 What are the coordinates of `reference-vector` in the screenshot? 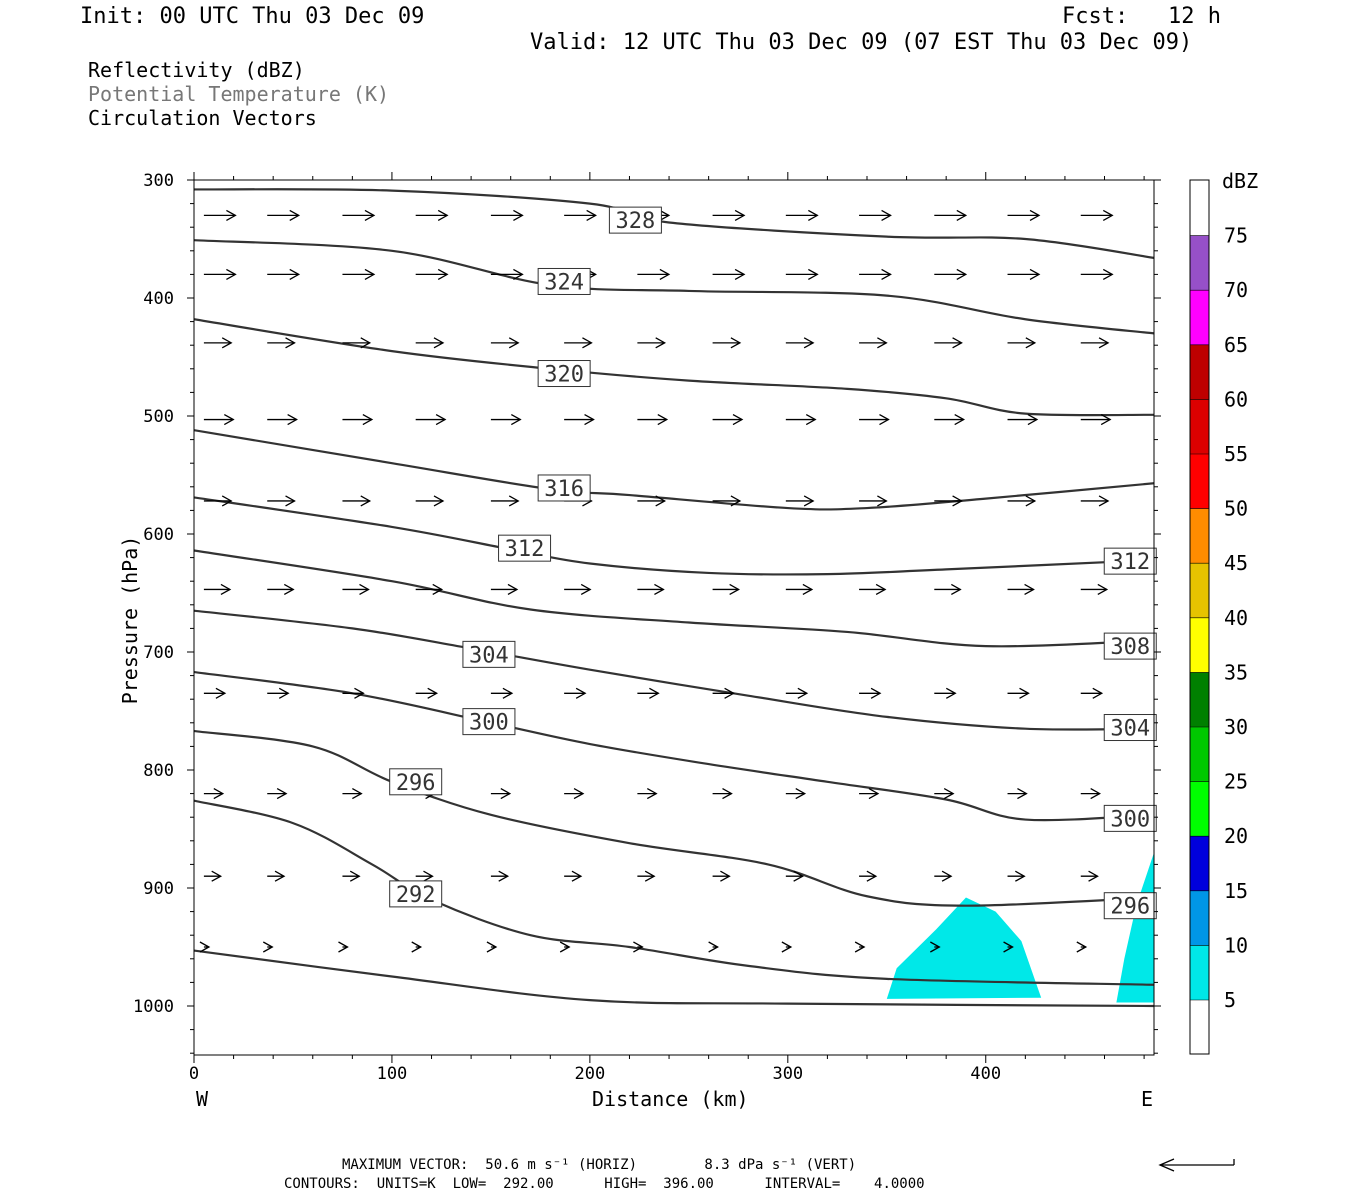 It's located at (1196, 1165).